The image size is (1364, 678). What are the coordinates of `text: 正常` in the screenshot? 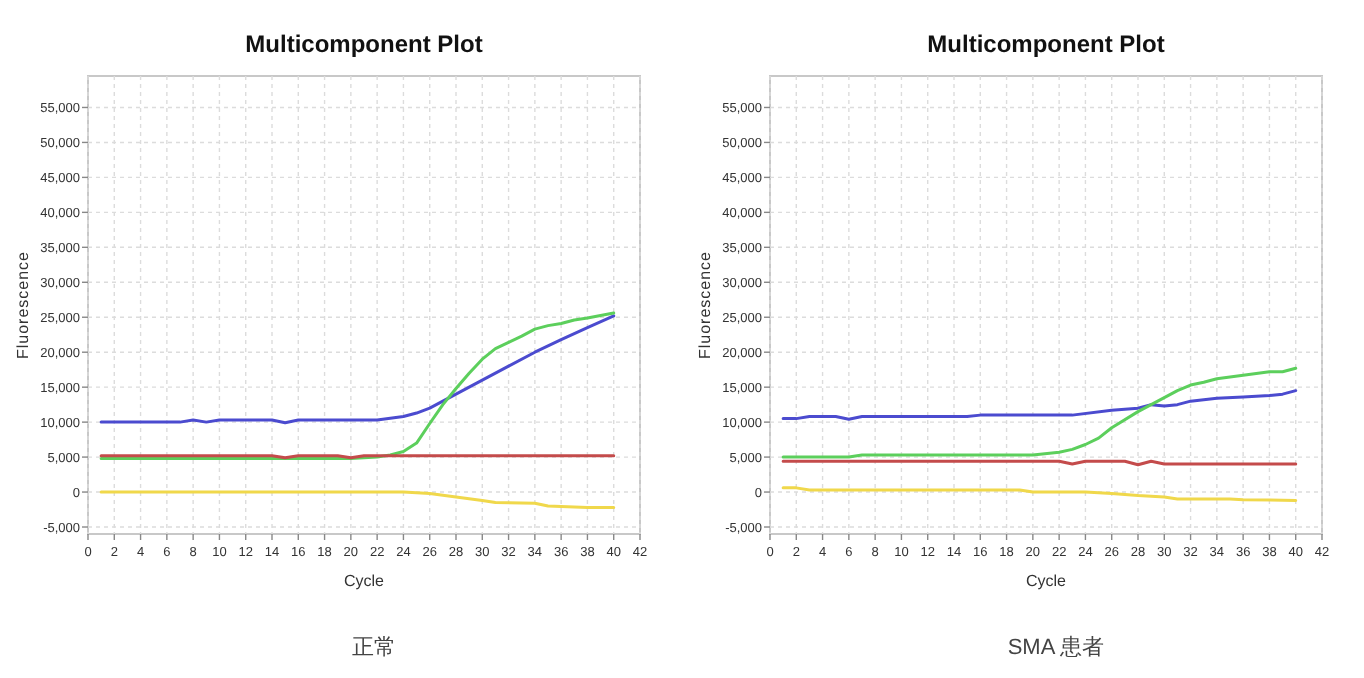 It's located at (374, 647).